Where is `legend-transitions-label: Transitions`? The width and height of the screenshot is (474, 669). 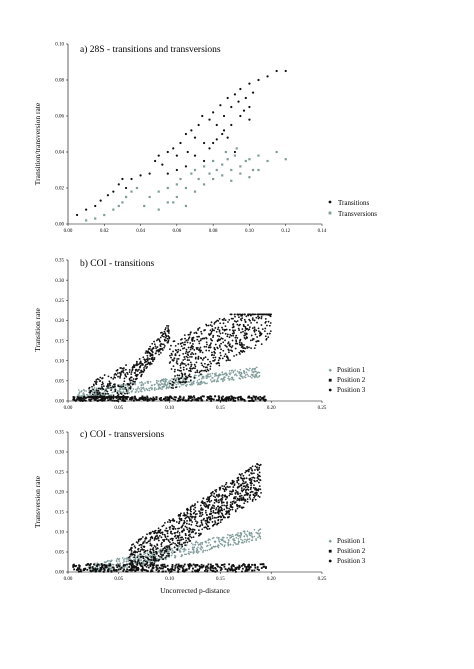 legend-transitions-label: Transitions is located at coordinates (354, 203).